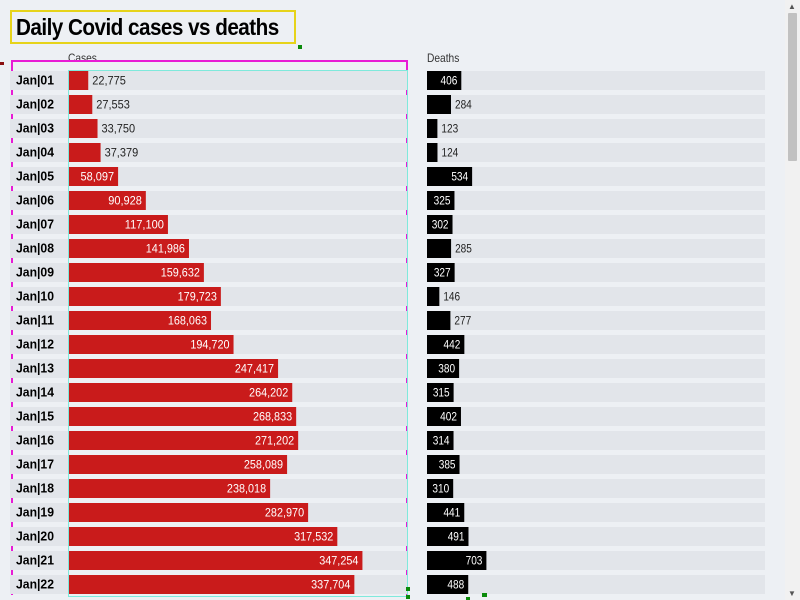  What do you see at coordinates (125, 201) in the screenshot?
I see `cases-data-label: 90,928` at bounding box center [125, 201].